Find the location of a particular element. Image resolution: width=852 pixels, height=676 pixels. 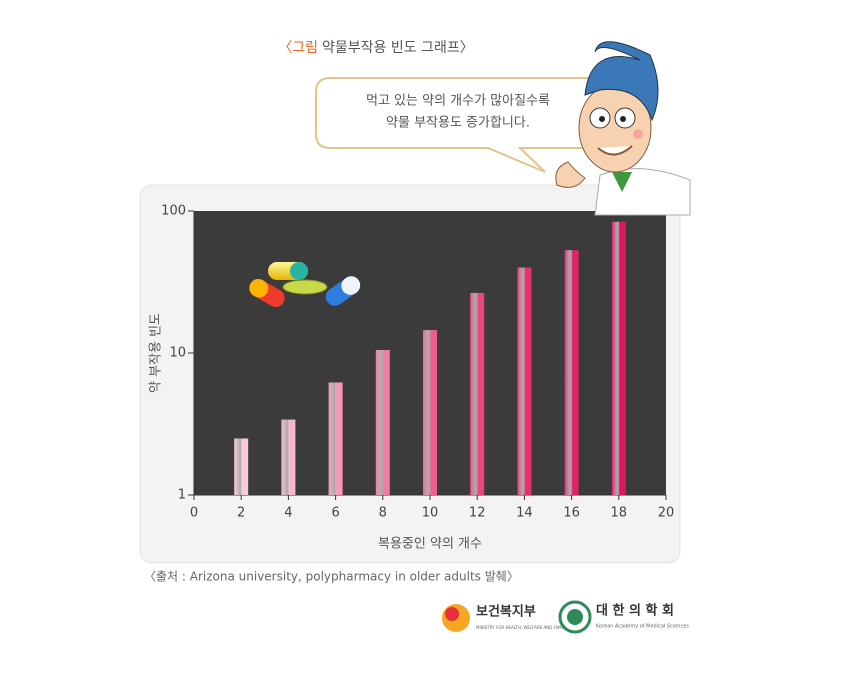

title-label: 〈그림 is located at coordinates (298, 48).